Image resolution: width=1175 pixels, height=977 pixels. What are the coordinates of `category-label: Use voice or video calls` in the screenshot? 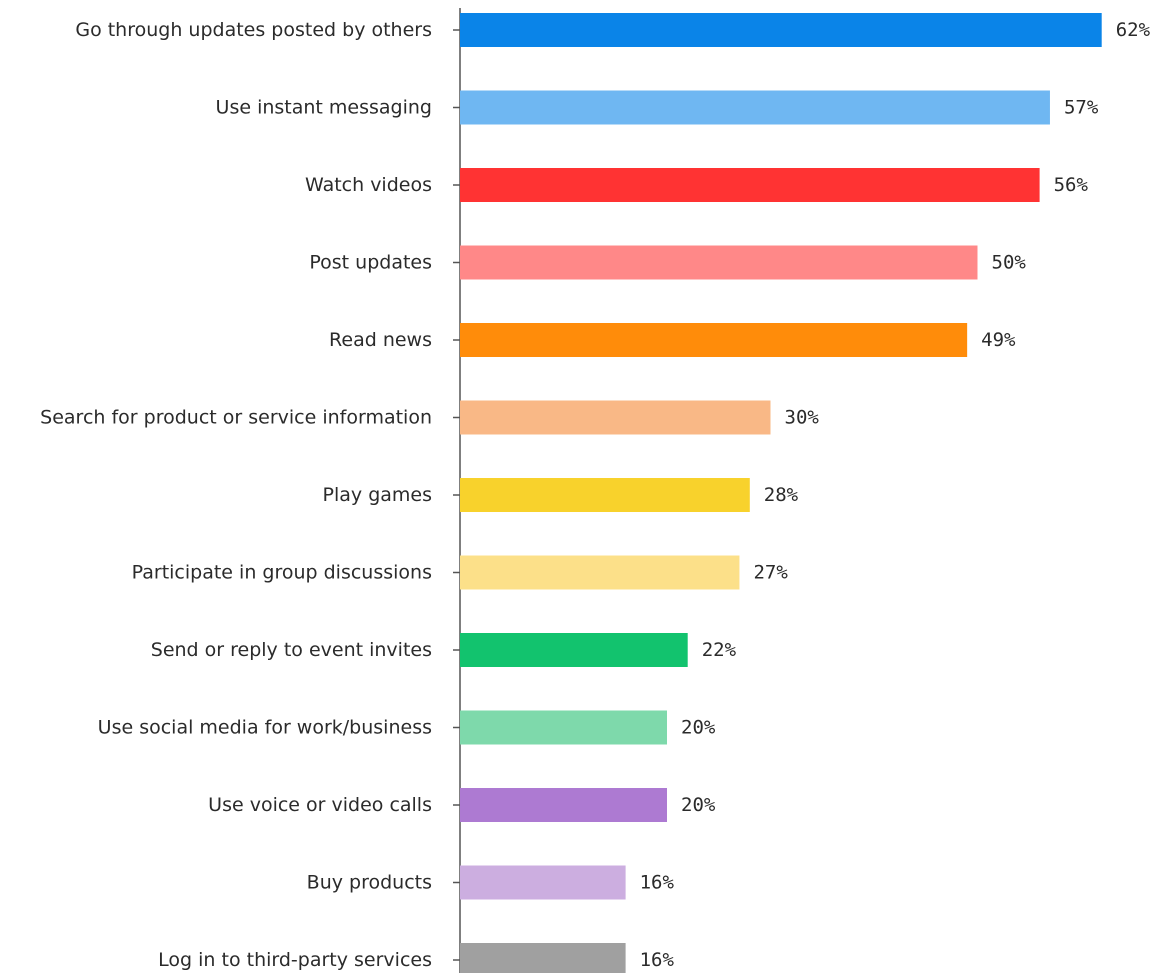 It's located at (320, 805).